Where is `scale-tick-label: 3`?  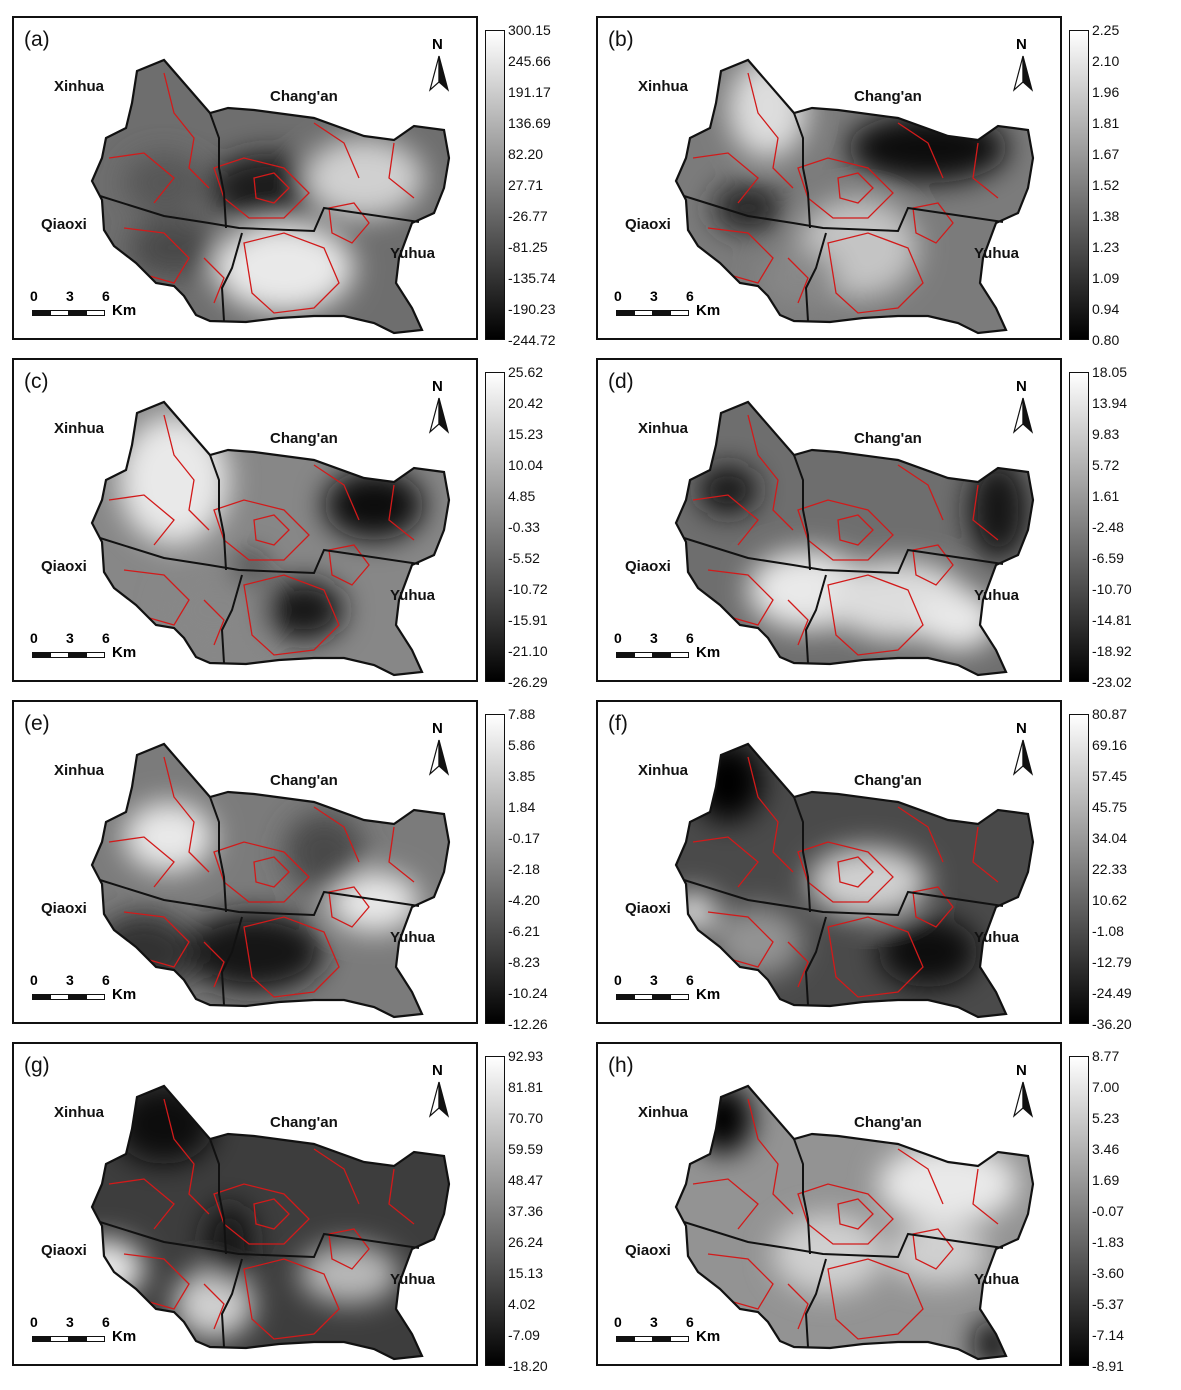 scale-tick-label: 3 is located at coordinates (654, 638).